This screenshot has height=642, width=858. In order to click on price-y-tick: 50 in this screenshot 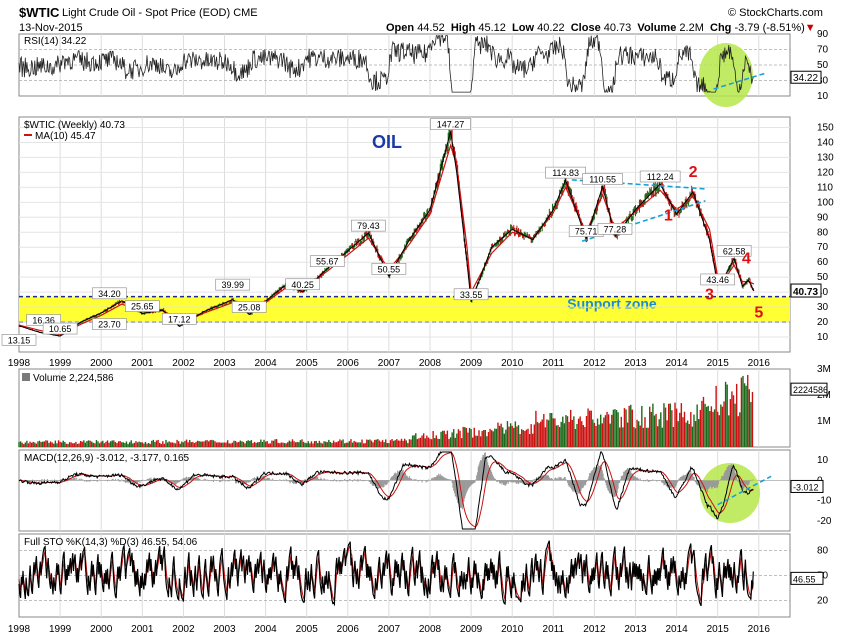, I will do `click(823, 277)`.